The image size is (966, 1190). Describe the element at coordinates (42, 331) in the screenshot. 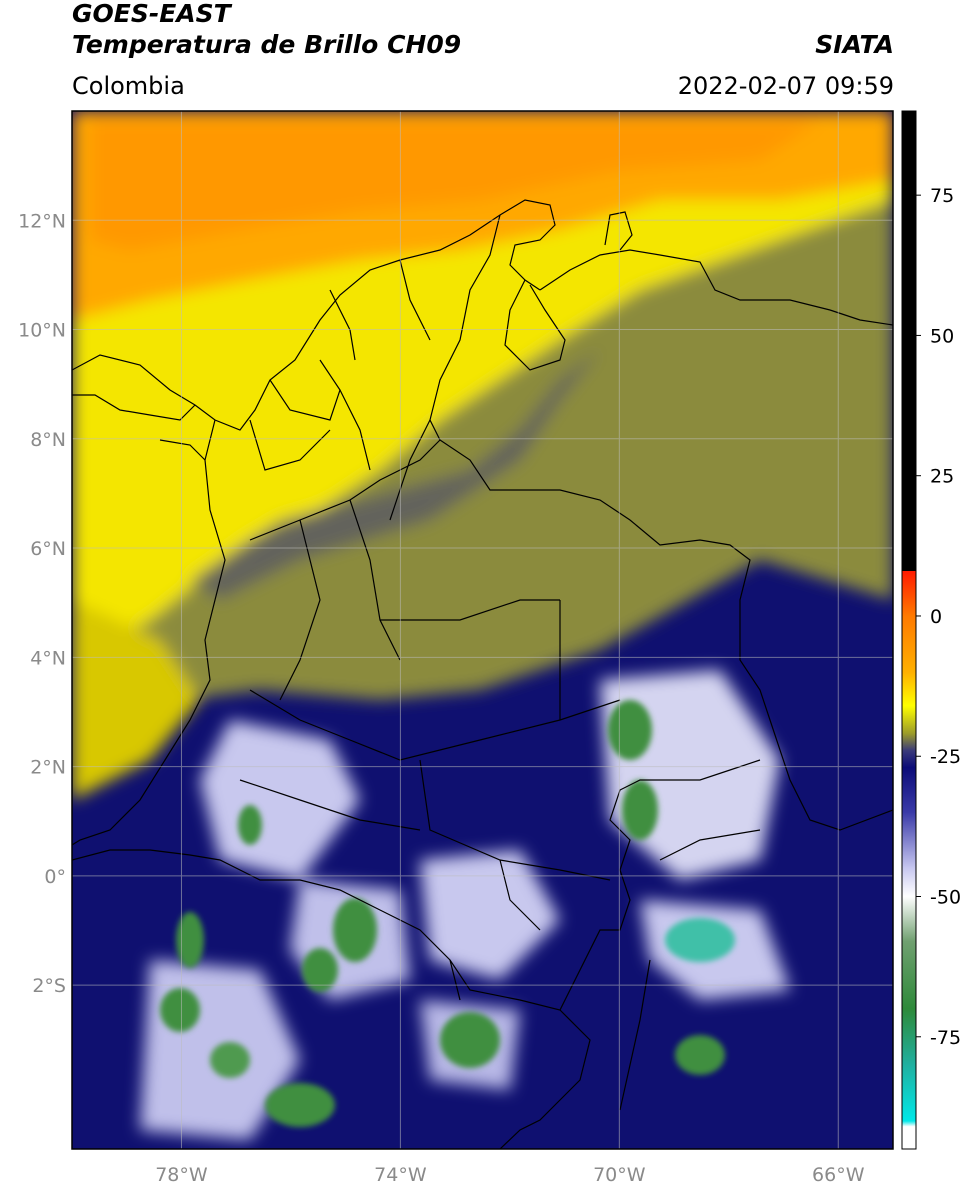

I see `lat-tick-label: 10°N` at that location.